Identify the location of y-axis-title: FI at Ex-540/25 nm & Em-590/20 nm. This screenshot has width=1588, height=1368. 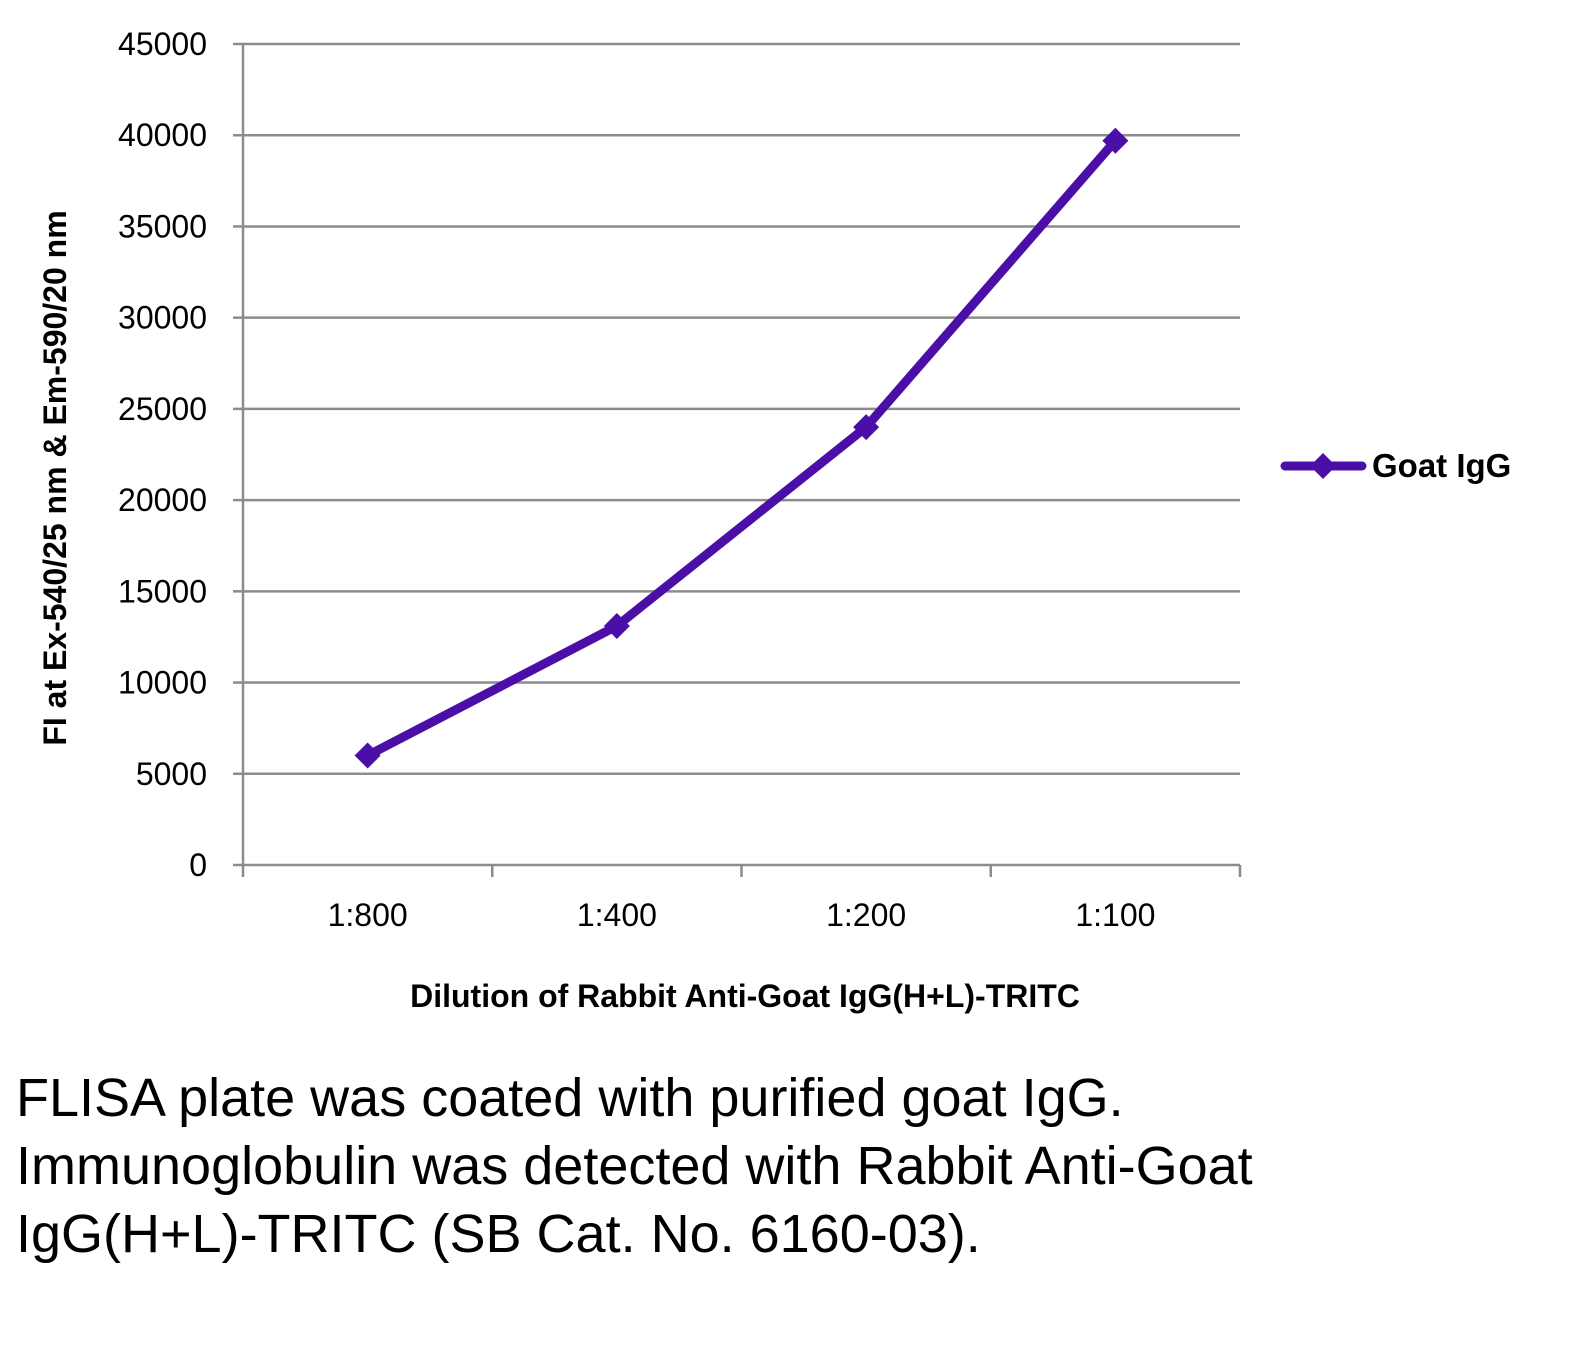
(55, 477).